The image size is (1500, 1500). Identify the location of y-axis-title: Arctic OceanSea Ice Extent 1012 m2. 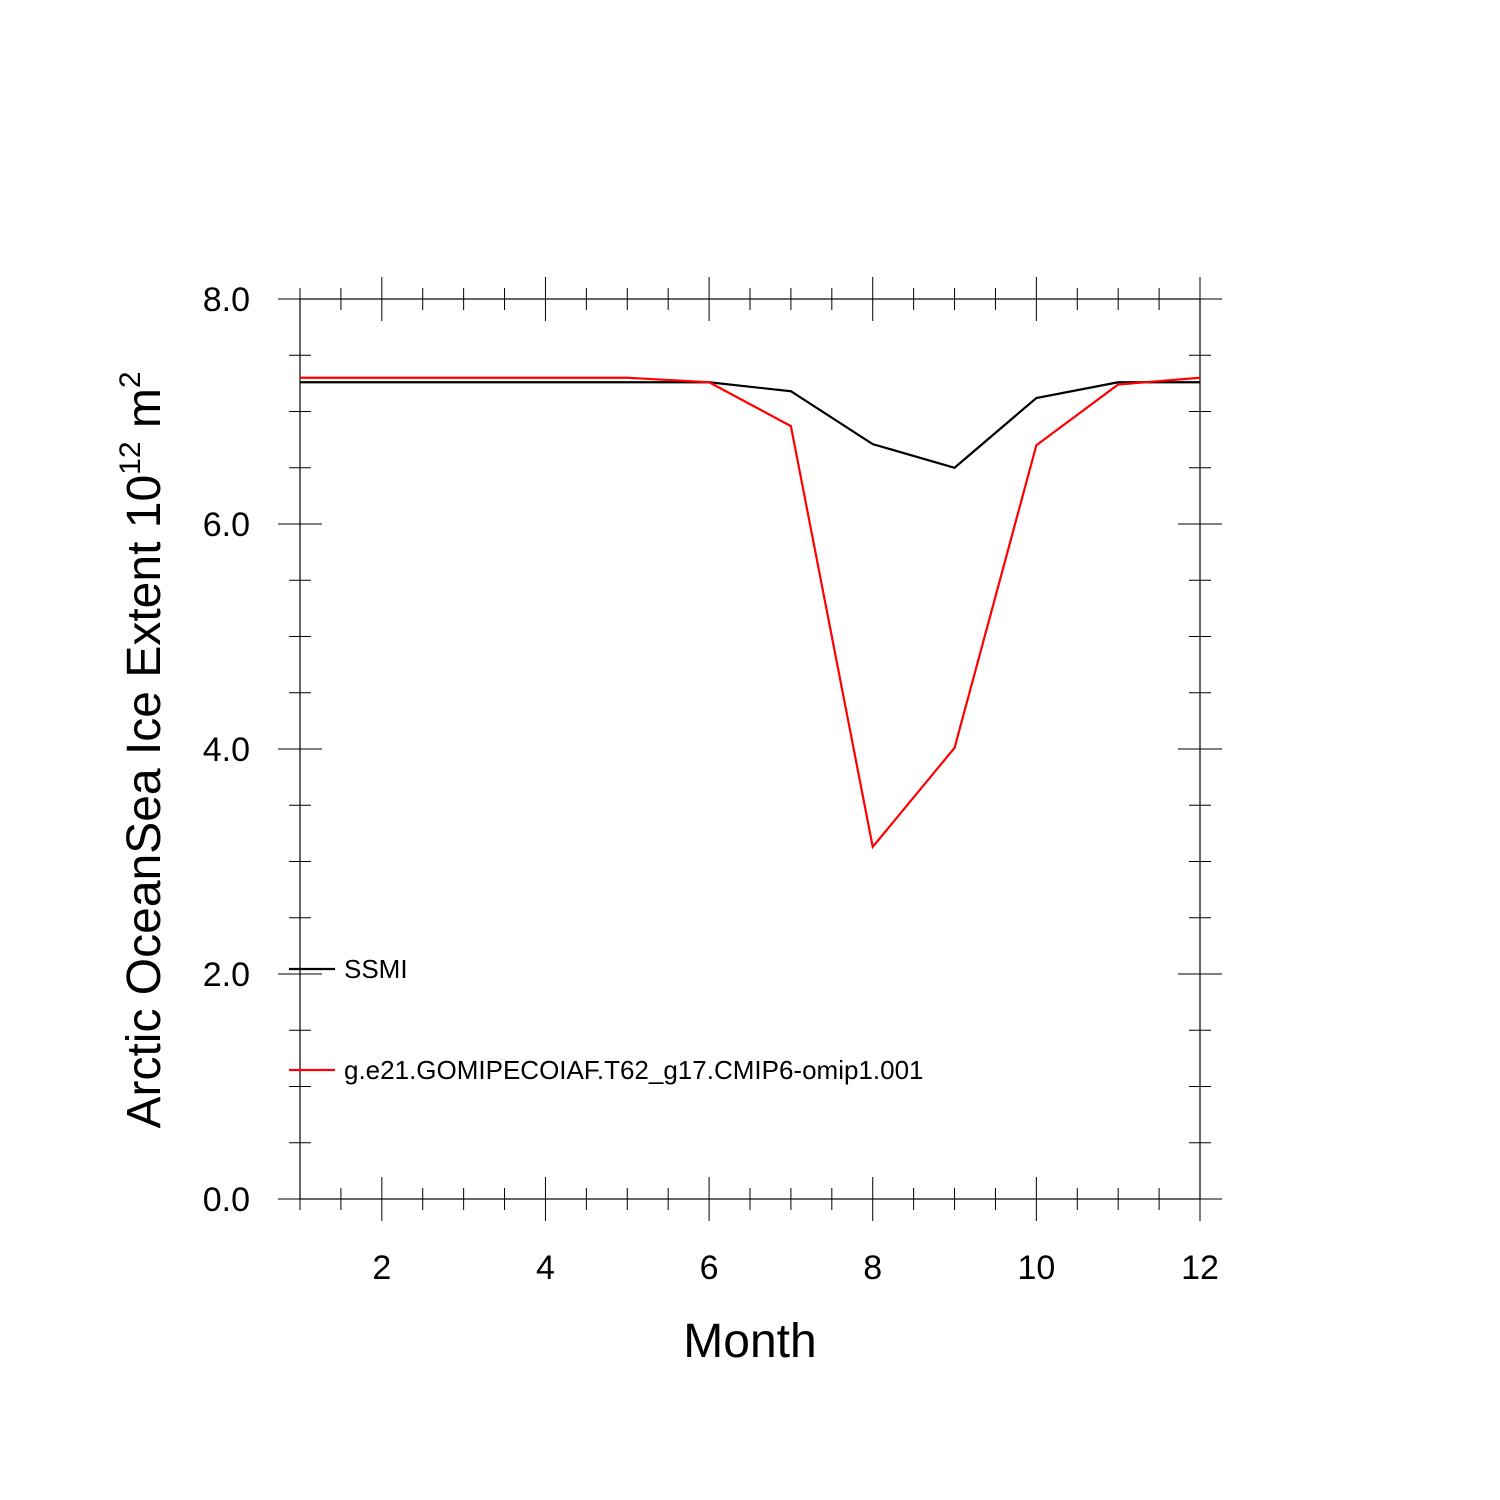
(142, 749).